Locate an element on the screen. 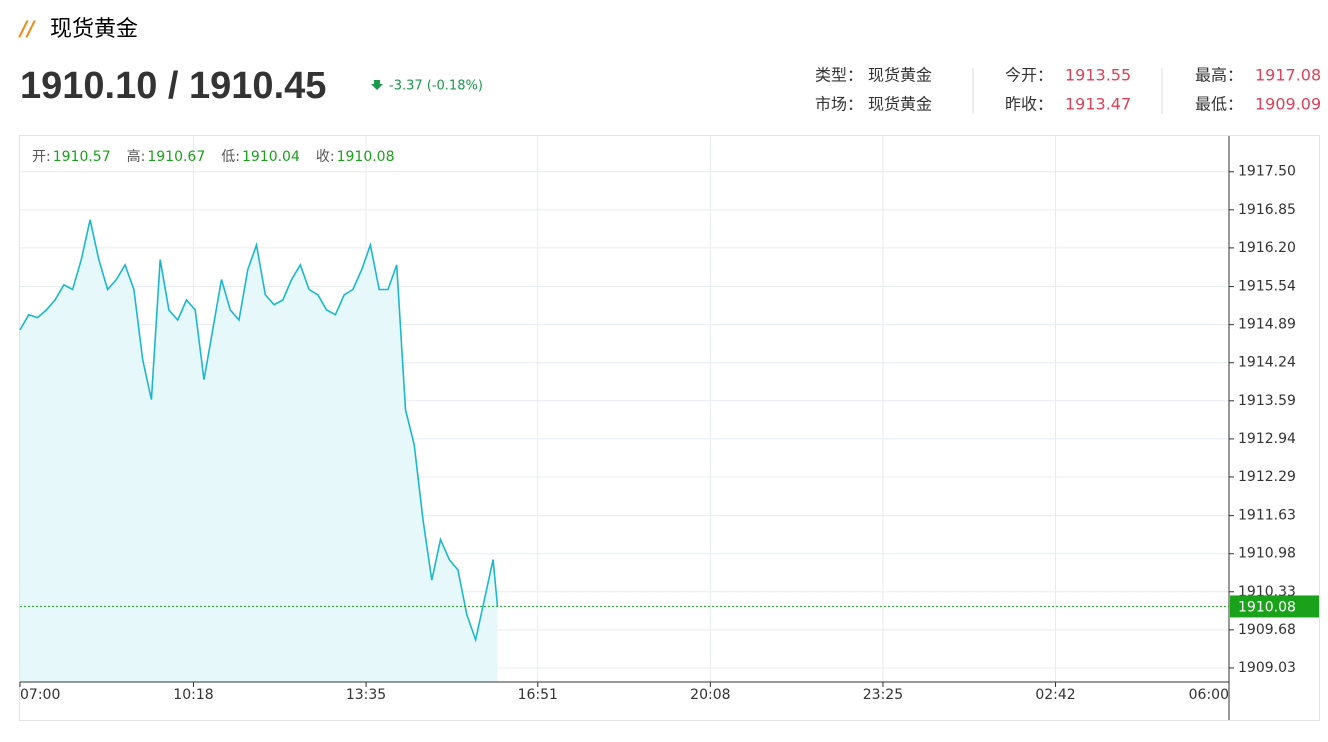 The height and width of the screenshot is (742, 1328). y-tick-label: 1911.63 is located at coordinates (1267, 516).